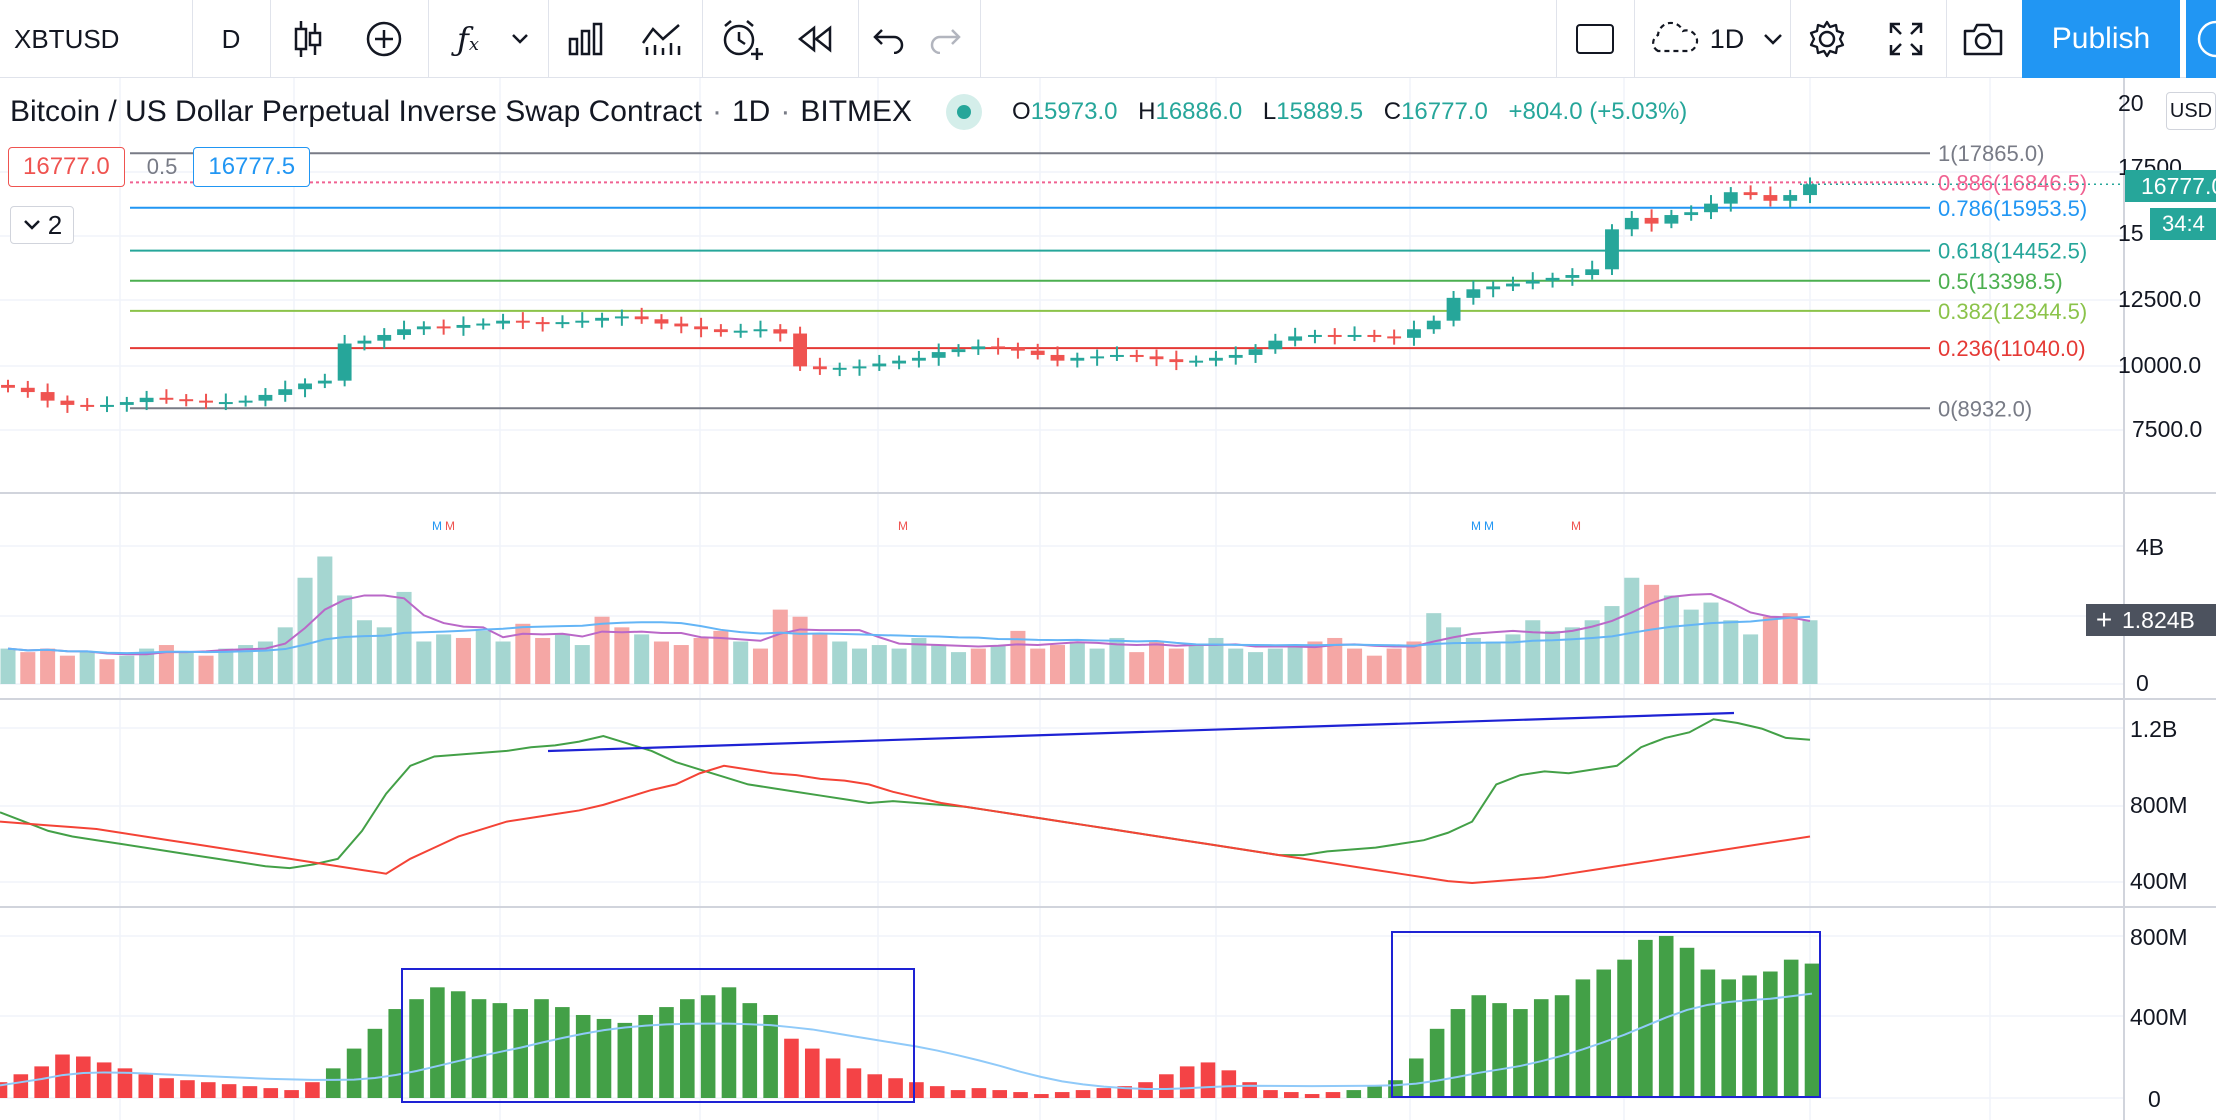 This screenshot has width=2216, height=1120. What do you see at coordinates (662, 39) in the screenshot?
I see `templates-button` at bounding box center [662, 39].